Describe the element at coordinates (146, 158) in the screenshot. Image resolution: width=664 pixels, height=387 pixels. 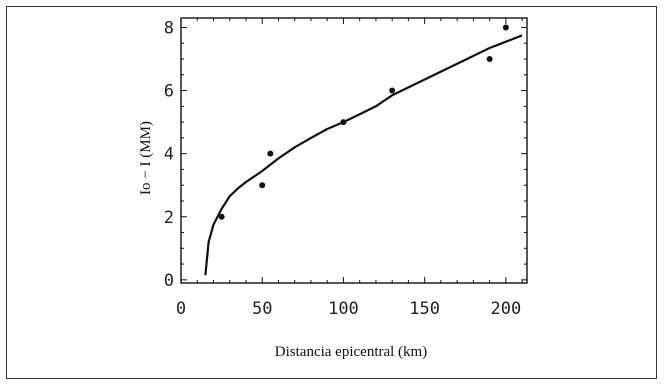
I see `y-axis-label: Io − I (MM)` at that location.